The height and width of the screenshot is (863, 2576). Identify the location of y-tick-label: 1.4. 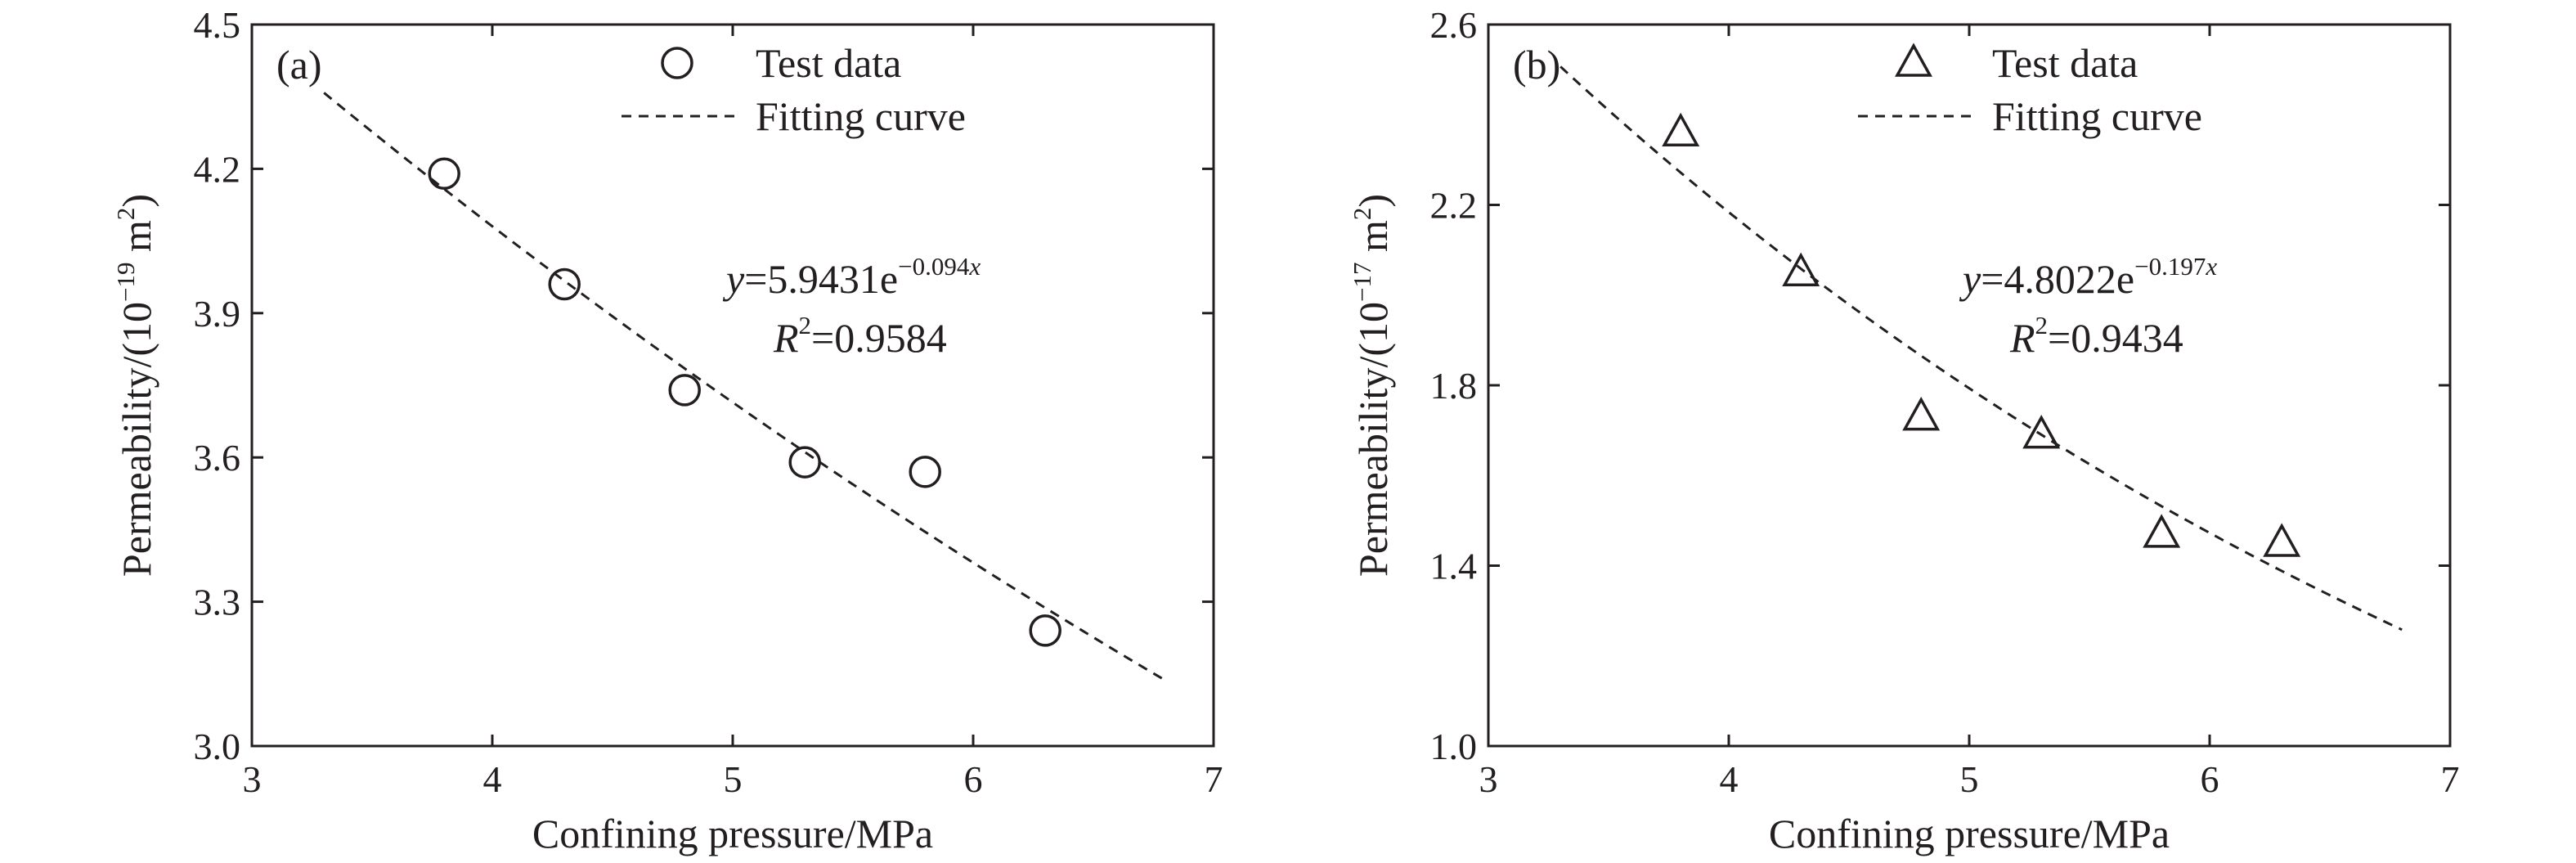
(1454, 566).